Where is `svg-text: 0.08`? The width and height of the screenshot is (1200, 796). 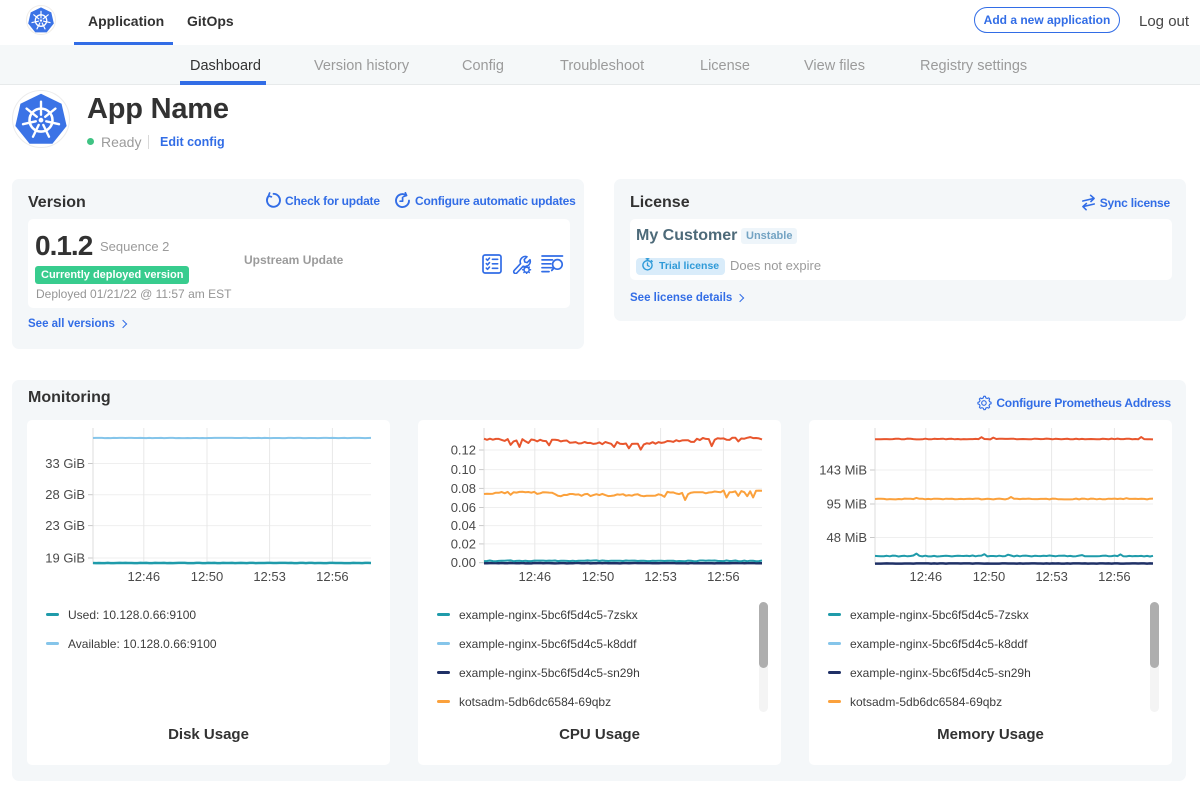 svg-text: 0.08 is located at coordinates (463, 488).